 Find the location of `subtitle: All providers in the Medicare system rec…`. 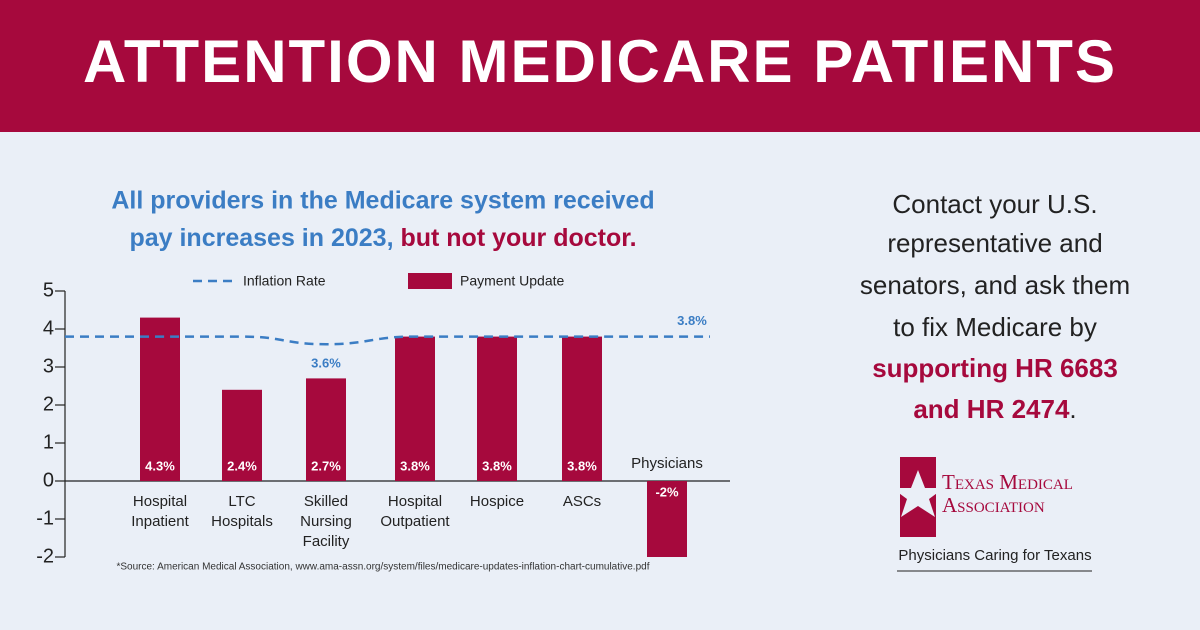

subtitle: All providers in the Medicare system rec… is located at coordinates (382, 201).